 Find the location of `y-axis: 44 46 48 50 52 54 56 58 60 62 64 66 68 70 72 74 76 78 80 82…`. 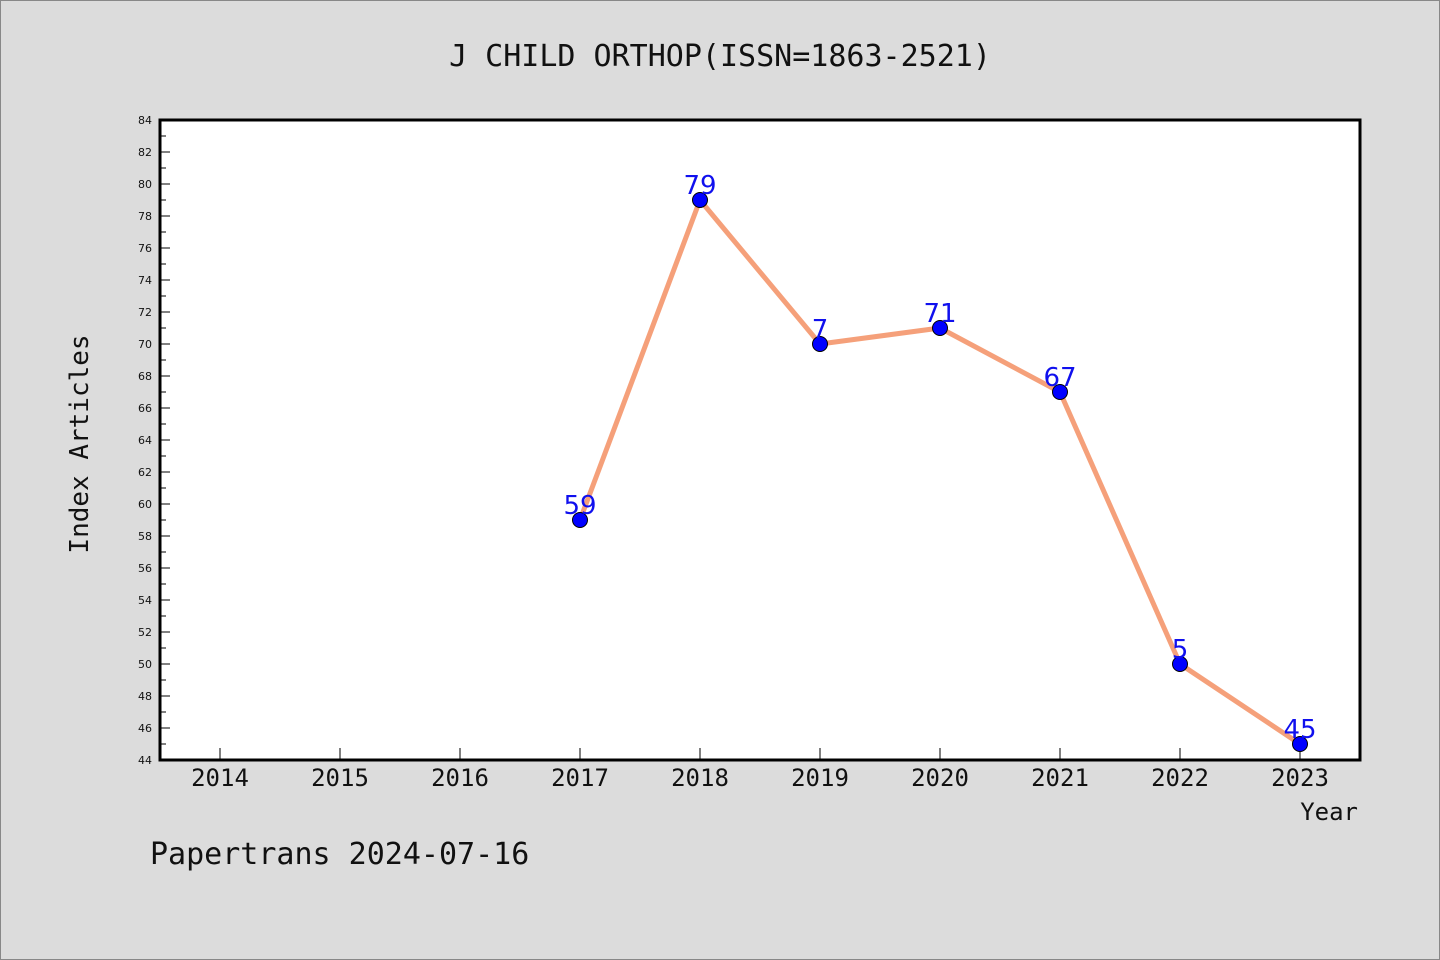

y-axis: 44 46 48 50 52 54 56 58 60 62 64 66 68 70 72 74 76 78 80 82… is located at coordinates (154, 440).